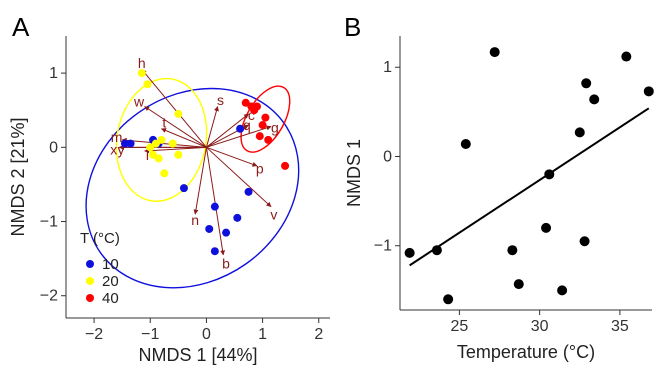 This screenshot has height=365, width=655. What do you see at coordinates (526, 352) in the screenshot?
I see `x-axis-title: Temperature (°C)` at bounding box center [526, 352].